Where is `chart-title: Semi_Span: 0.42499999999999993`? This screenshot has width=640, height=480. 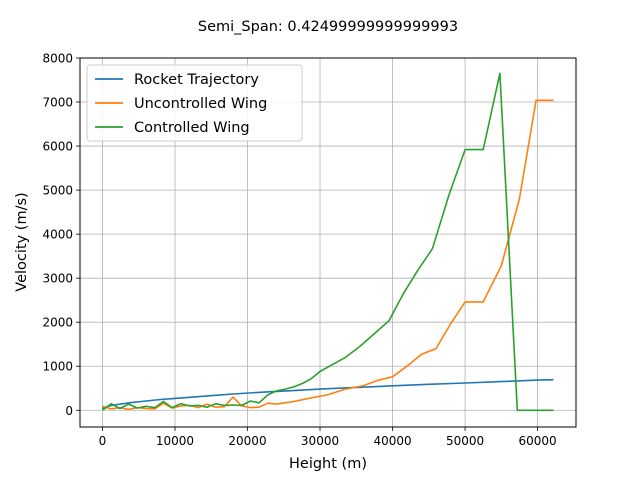 chart-title: Semi_Span: 0.42499999999999993 is located at coordinates (328, 27).